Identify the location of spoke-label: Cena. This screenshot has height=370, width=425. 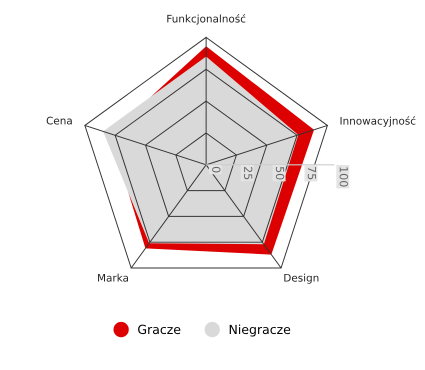
(59, 120).